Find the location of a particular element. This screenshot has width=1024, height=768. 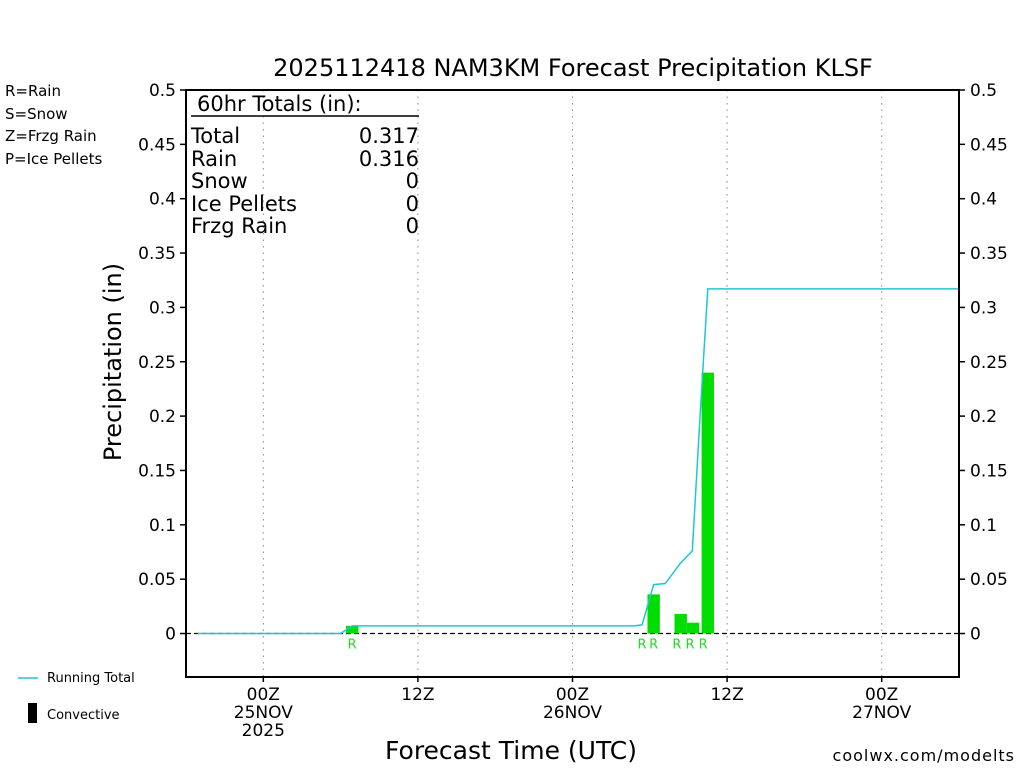

y-tick-label-right-3: 0.15 is located at coordinates (989, 471).